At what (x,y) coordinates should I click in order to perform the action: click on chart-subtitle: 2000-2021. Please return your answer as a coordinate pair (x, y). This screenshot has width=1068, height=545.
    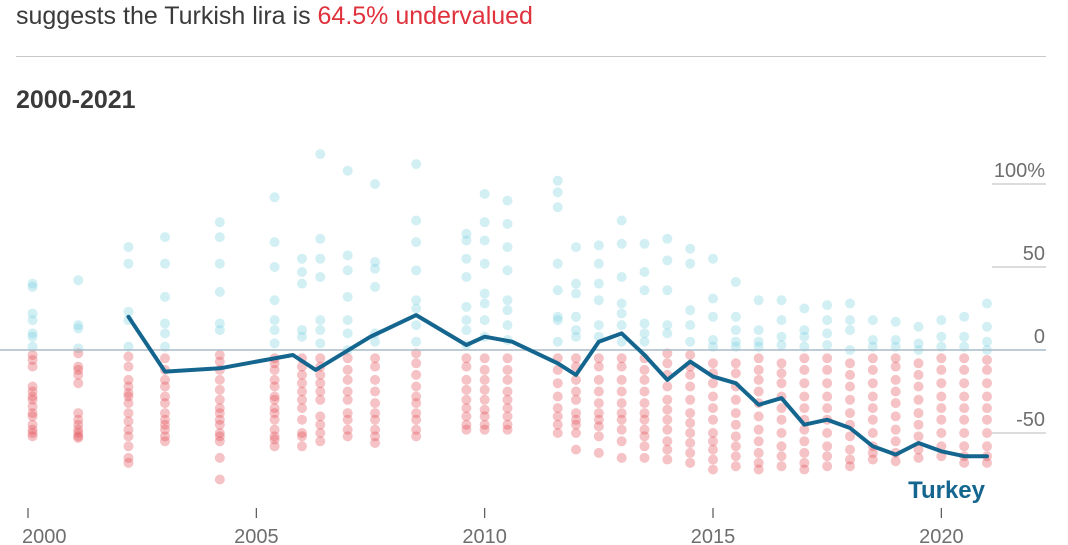
    Looking at the image, I should click on (76, 100).